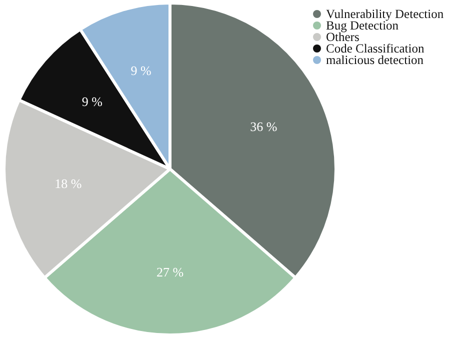 The width and height of the screenshot is (474, 339). I want to click on legend-label: malicious detection, so click(375, 60).